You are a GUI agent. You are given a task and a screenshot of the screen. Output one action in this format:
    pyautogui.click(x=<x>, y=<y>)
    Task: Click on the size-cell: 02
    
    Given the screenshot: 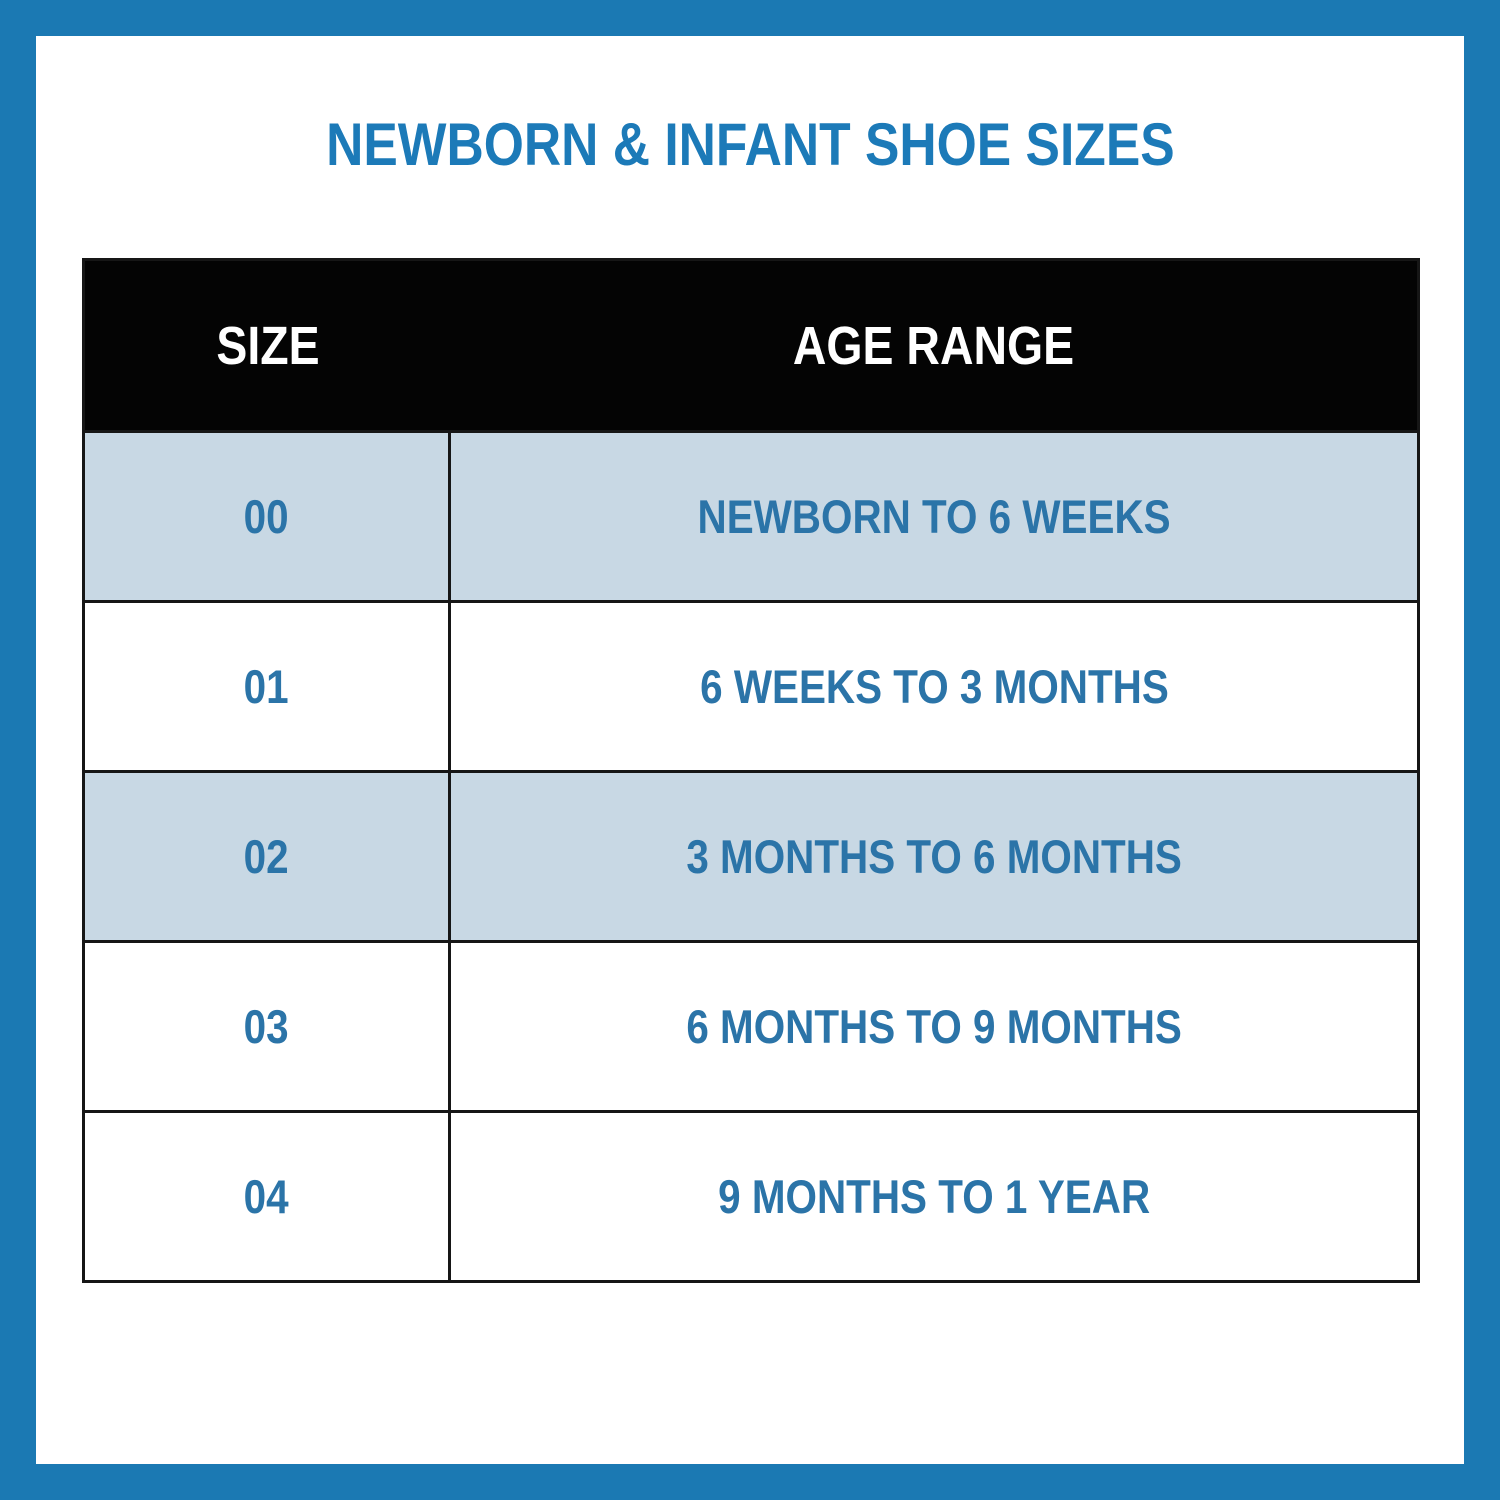 What is the action you would take?
    pyautogui.click(x=268, y=856)
    